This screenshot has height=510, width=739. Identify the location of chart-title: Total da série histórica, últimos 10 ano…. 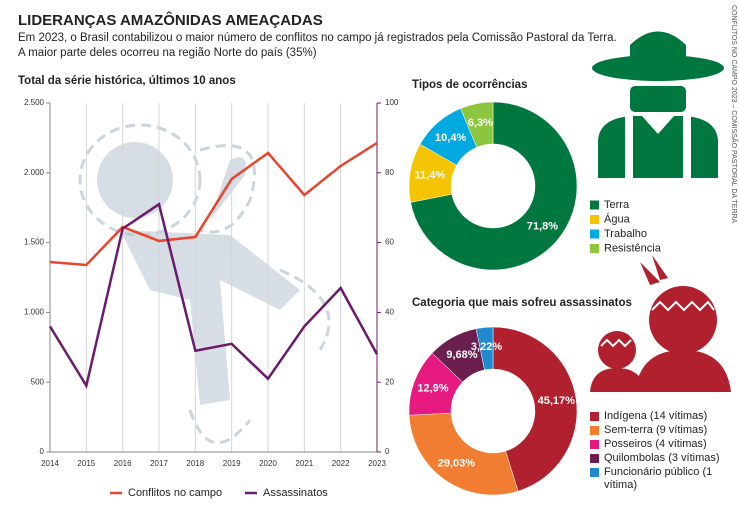
(127, 81).